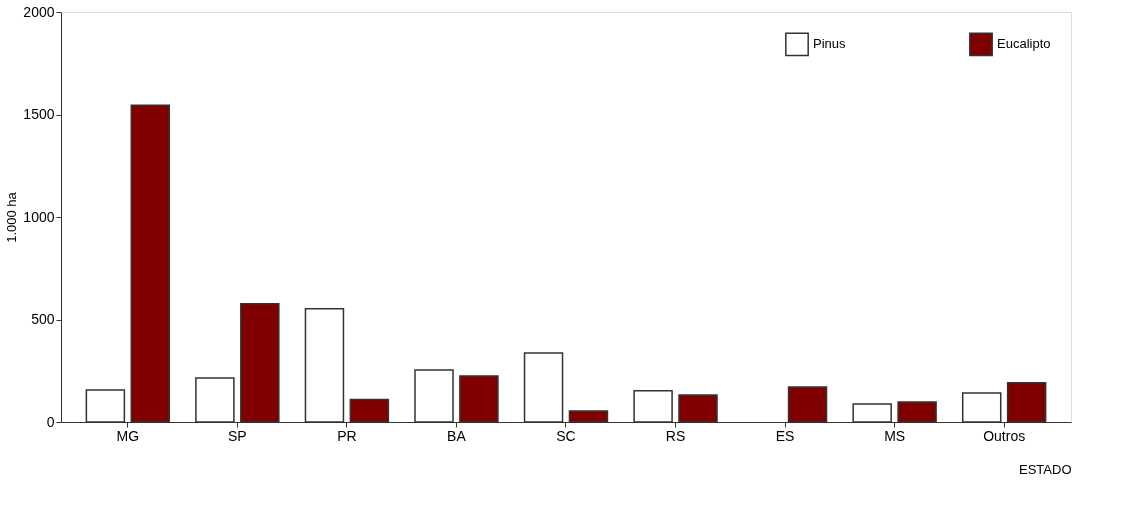 Image resolution: width=1129 pixels, height=516 pixels. I want to click on x-tick-label: ES, so click(785, 435).